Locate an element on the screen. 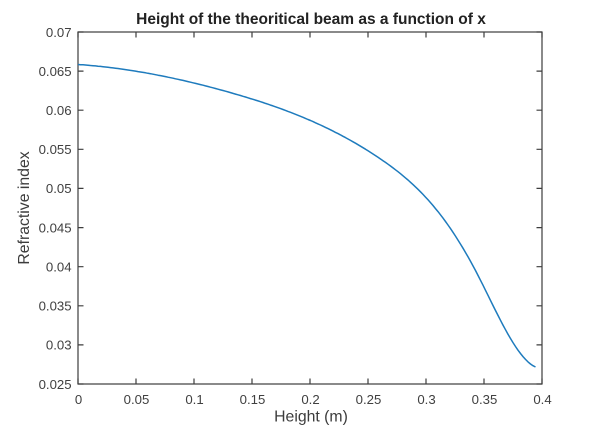 Image resolution: width=600 pixels, height=433 pixels. svg-text: 0.2 is located at coordinates (310, 399).